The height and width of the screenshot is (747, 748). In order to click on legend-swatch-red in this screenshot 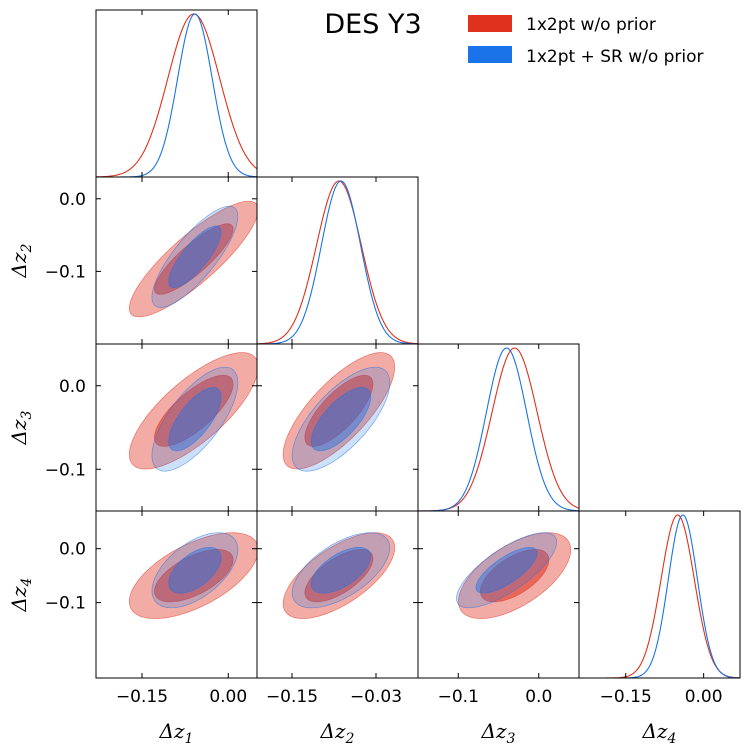, I will do `click(490, 23)`.